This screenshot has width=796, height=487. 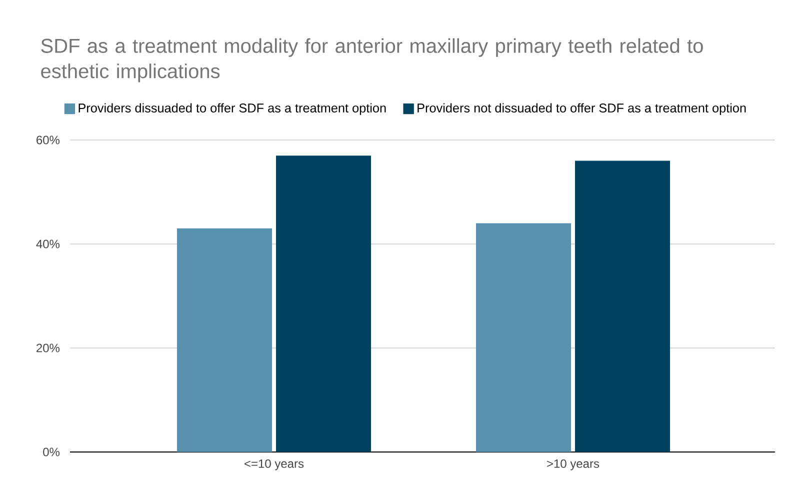 I want to click on legend-label: Providers dissuaded to offer SDF as a treatment option, so click(x=232, y=109).